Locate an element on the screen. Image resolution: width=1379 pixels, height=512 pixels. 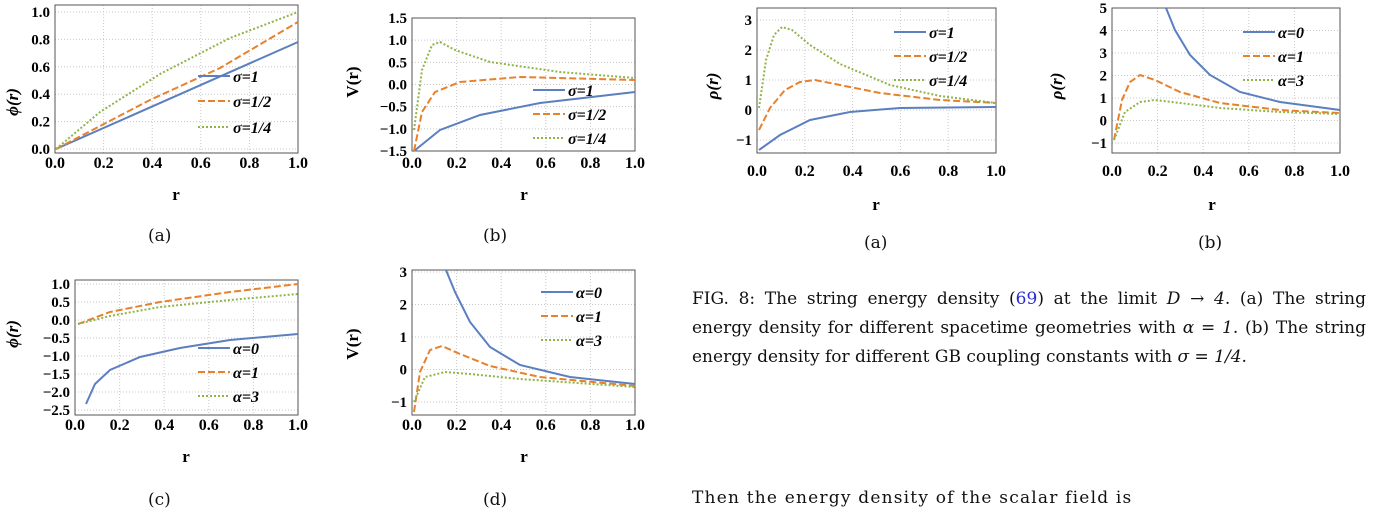
sublabel: (a) is located at coordinates (876, 243).